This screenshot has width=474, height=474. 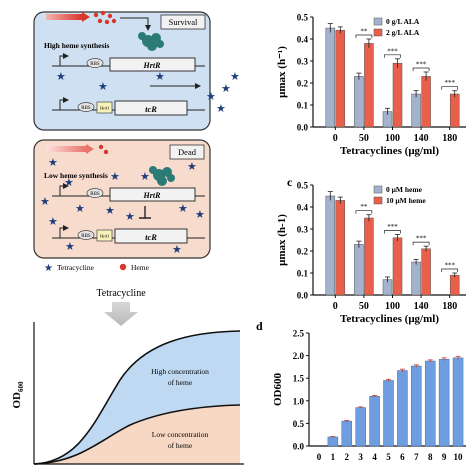 I want to click on tetracycline-legend-icon: ★, so click(x=48, y=268).